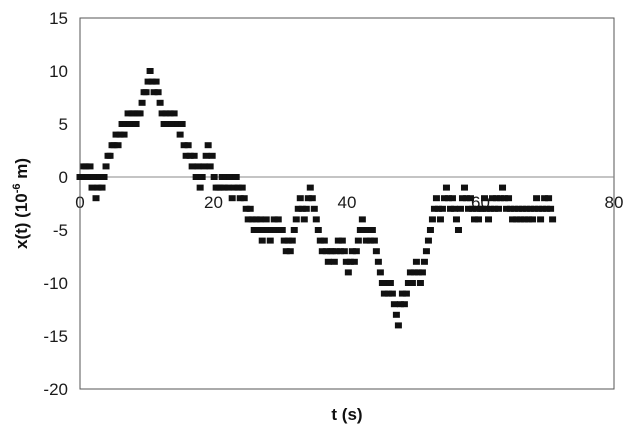 The image size is (626, 430). I want to click on x-tick-label: 40, so click(347, 202).